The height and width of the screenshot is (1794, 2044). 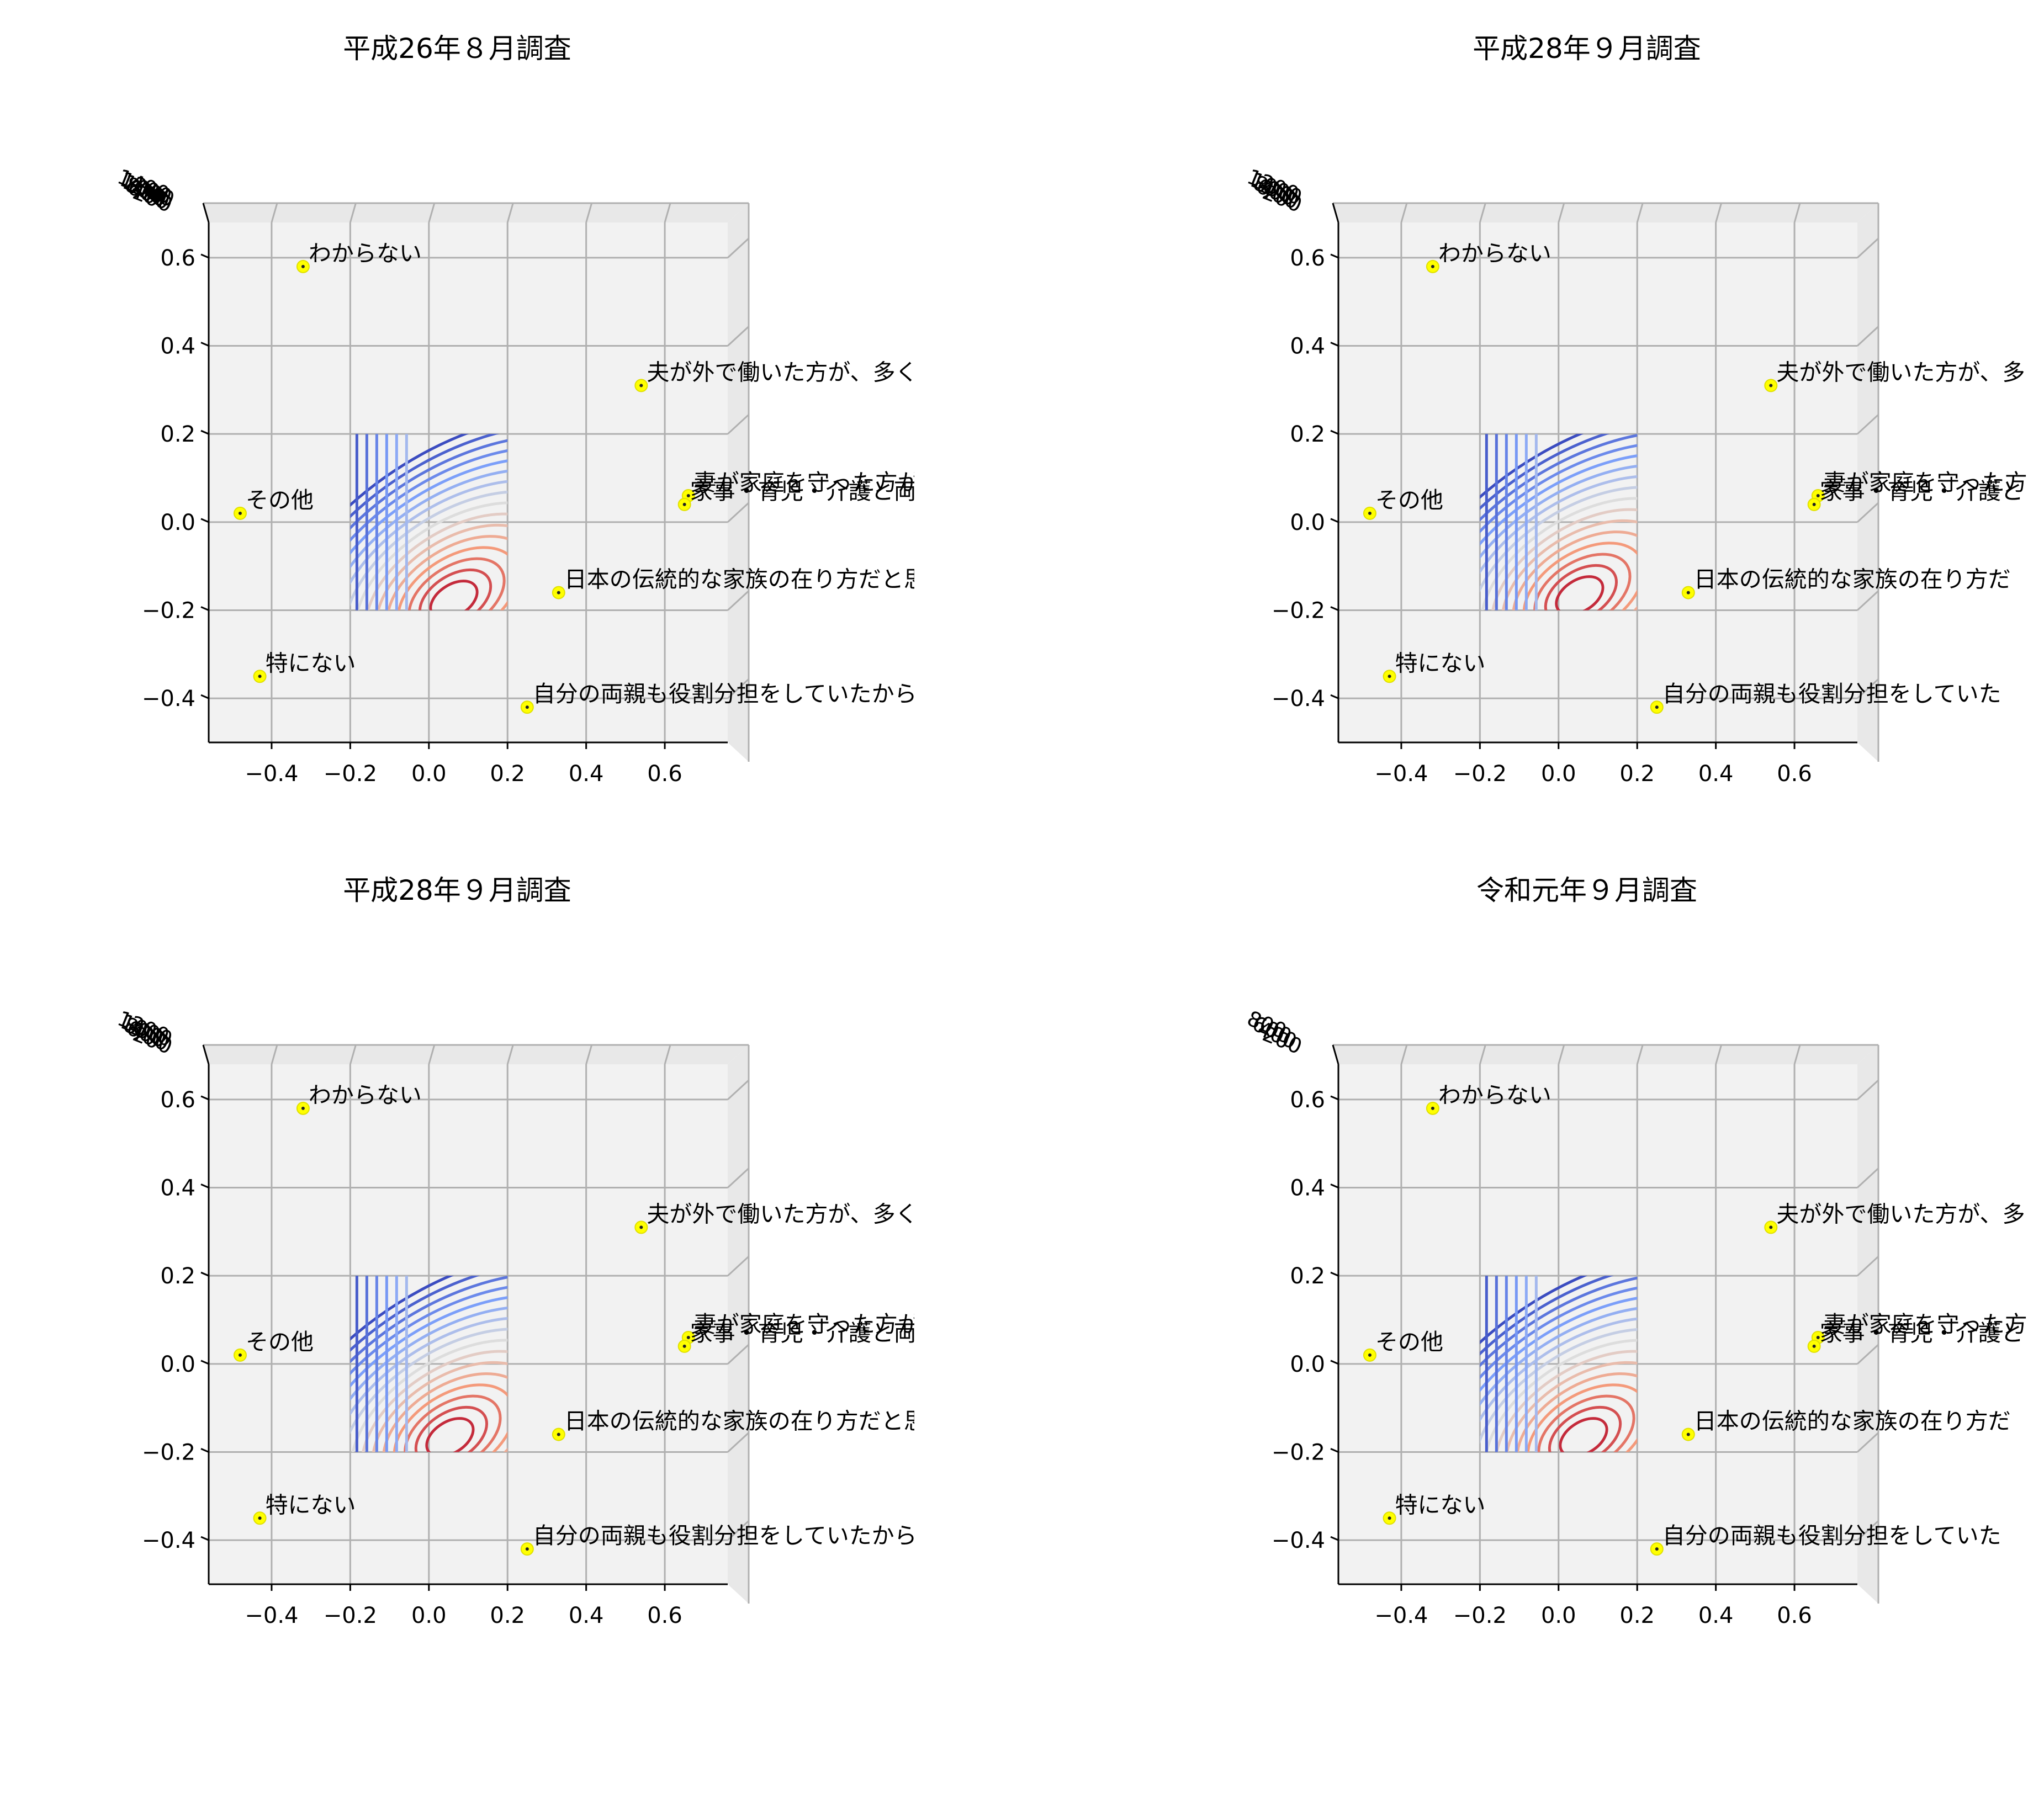 What do you see at coordinates (1282, 1040) in the screenshot?
I see `z-tick-label: 200` at bounding box center [1282, 1040].